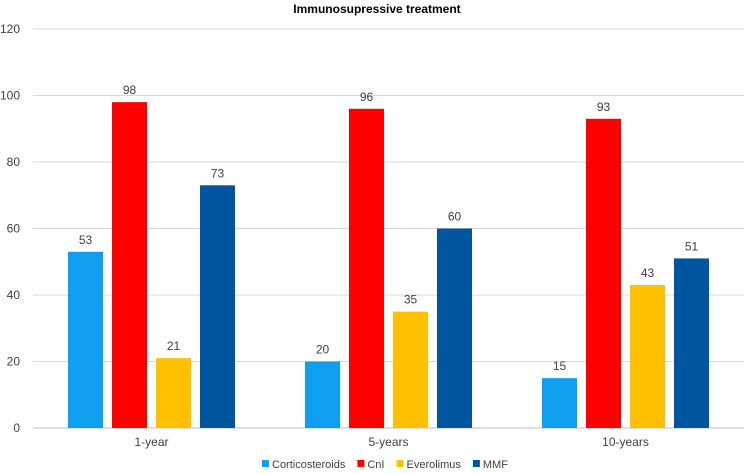  Describe the element at coordinates (322, 394) in the screenshot. I see `bar-corticosteroids-5-years` at that location.